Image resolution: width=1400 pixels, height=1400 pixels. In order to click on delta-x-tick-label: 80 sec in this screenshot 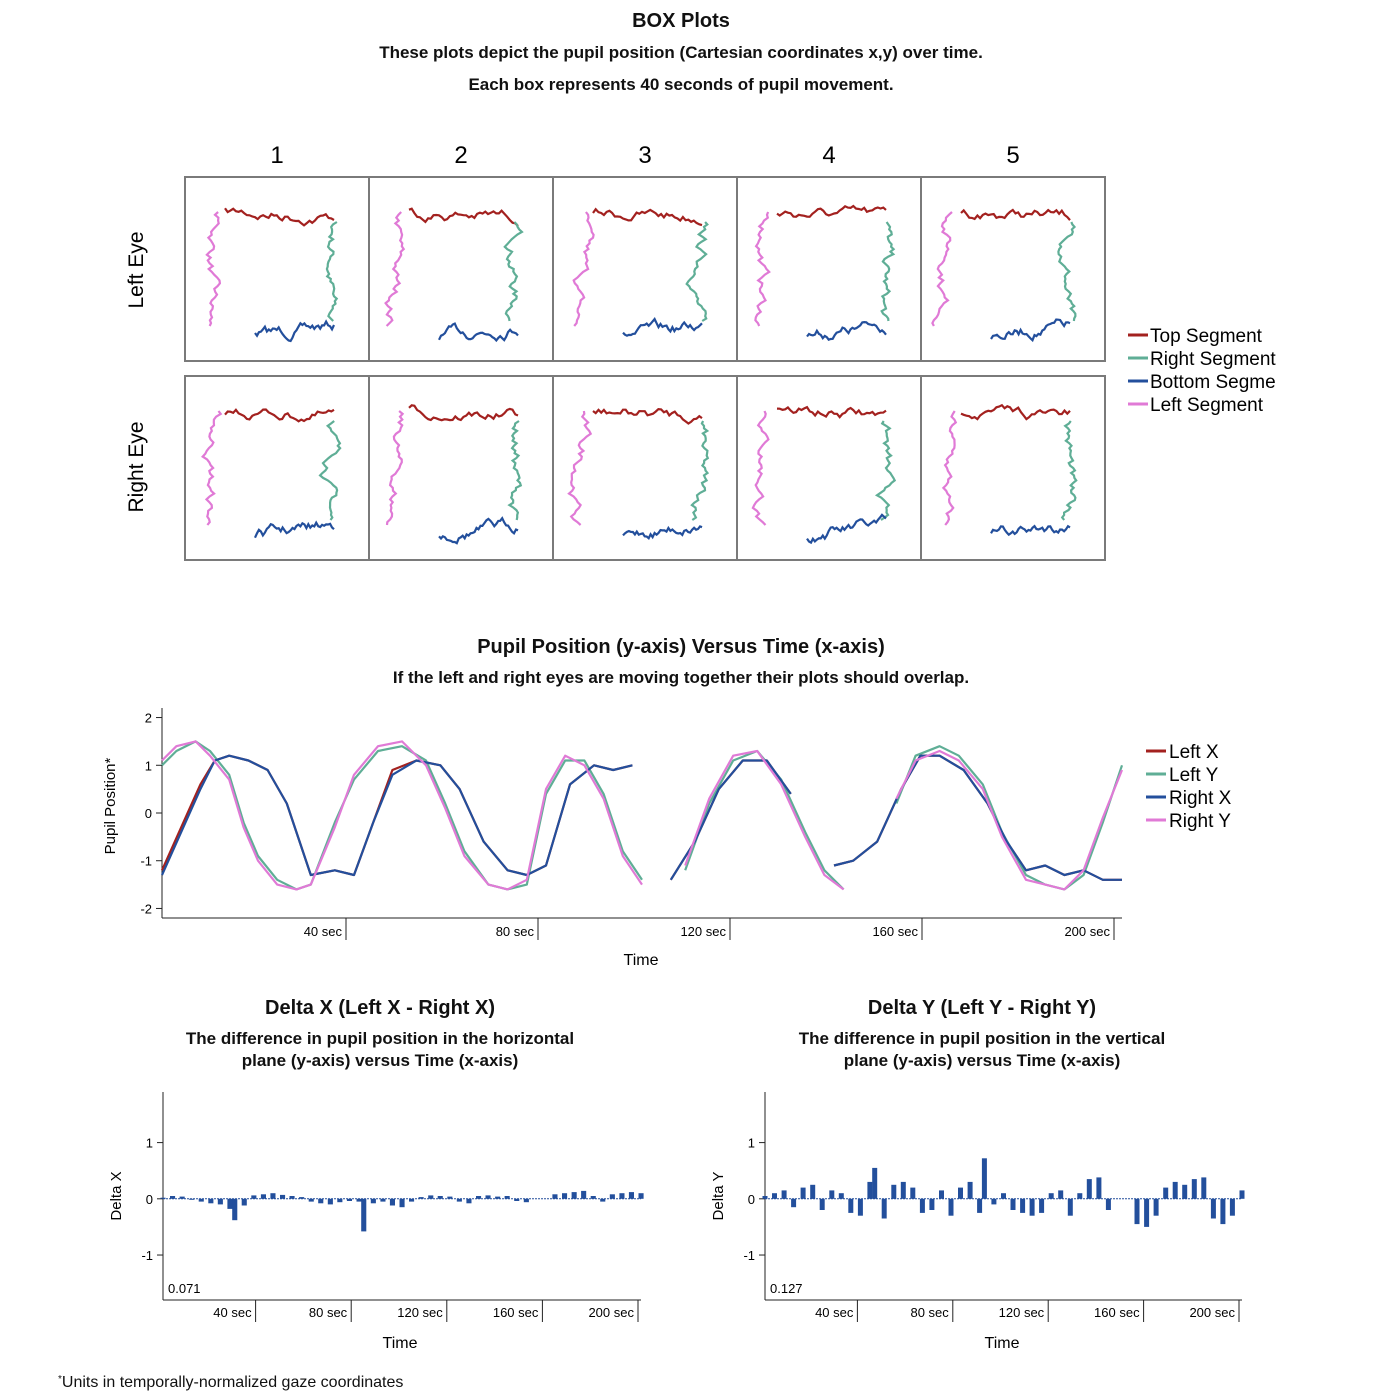, I will do `click(929, 1312)`.